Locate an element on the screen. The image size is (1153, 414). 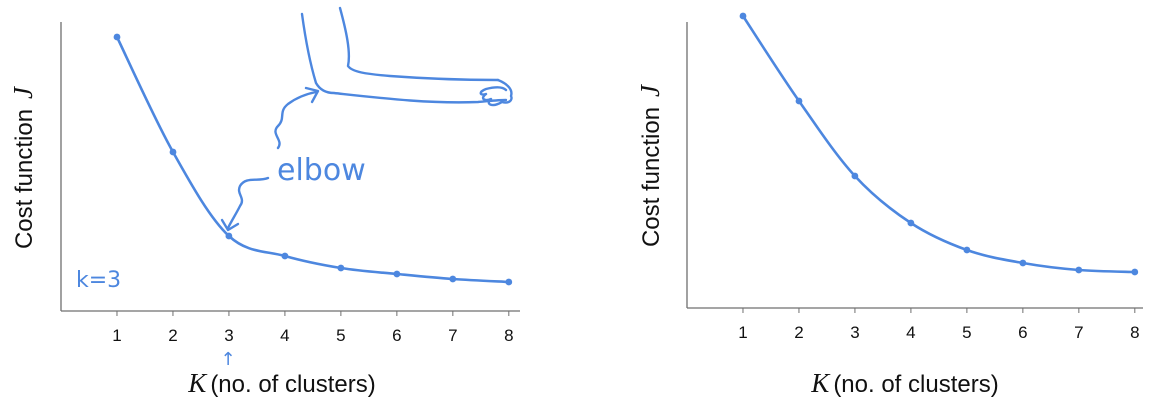
elbow-annotation: elbow is located at coordinates (321, 170).